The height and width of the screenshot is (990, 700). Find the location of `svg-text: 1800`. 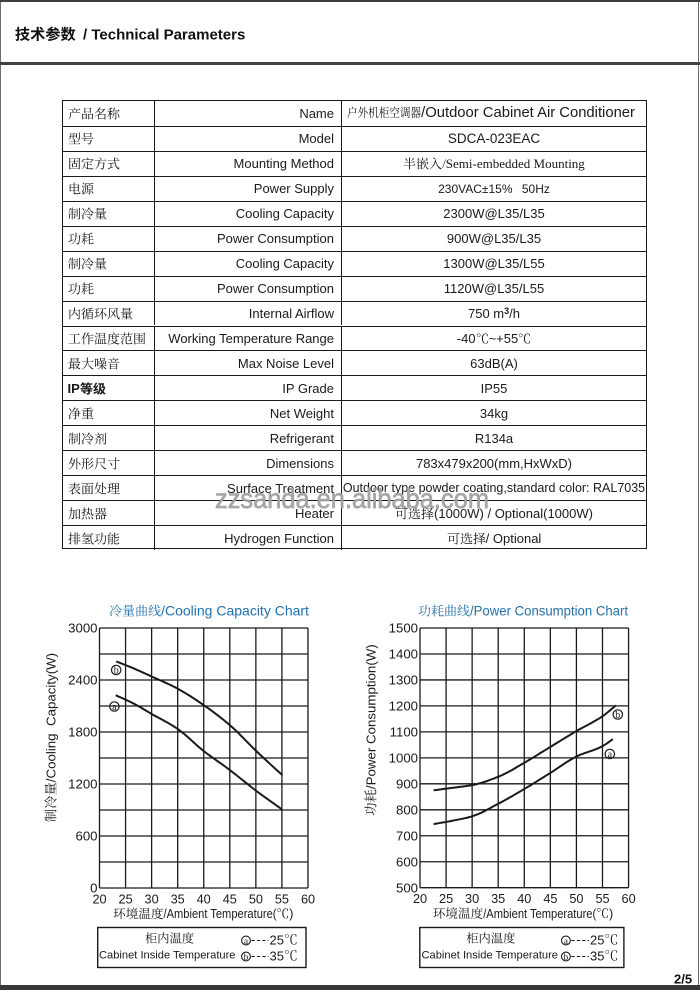

svg-text: 1800 is located at coordinates (82, 732).